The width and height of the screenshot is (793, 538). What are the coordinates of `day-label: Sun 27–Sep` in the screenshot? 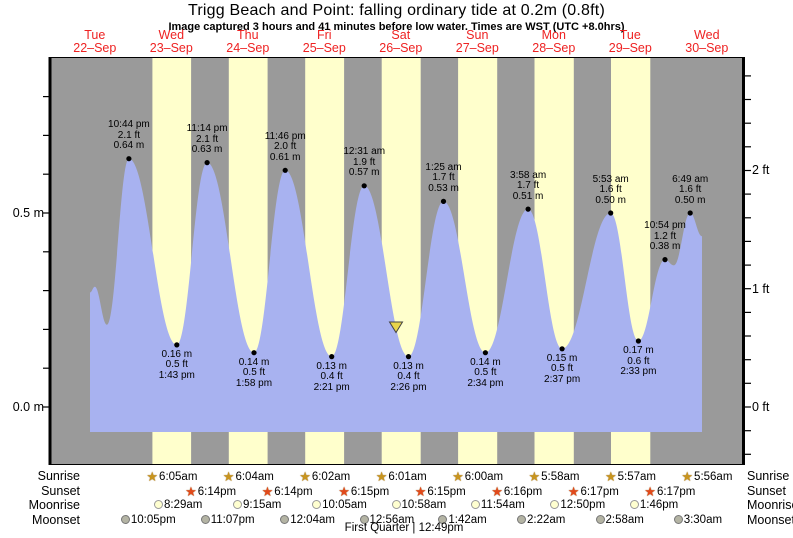 It's located at (477, 42).